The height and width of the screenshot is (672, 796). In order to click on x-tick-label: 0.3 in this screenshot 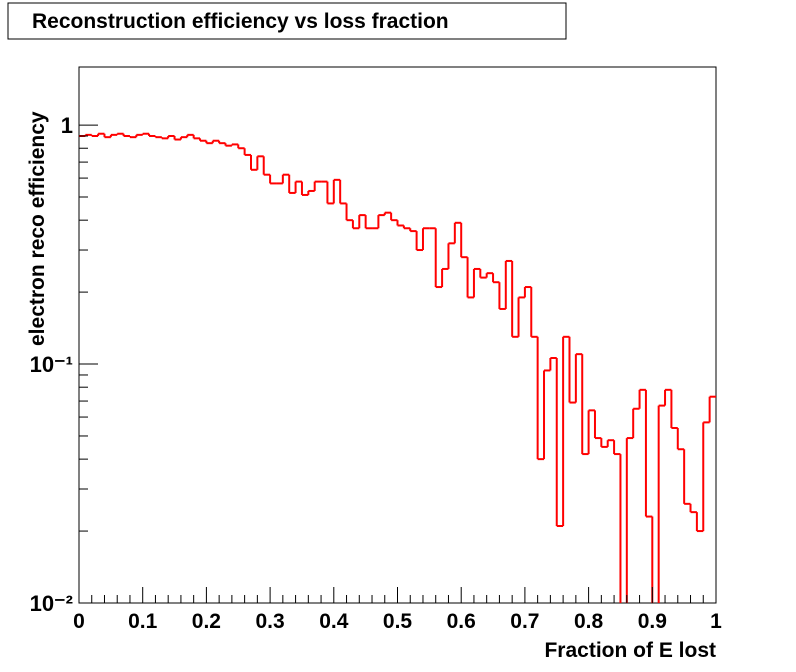, I will do `click(269, 621)`.